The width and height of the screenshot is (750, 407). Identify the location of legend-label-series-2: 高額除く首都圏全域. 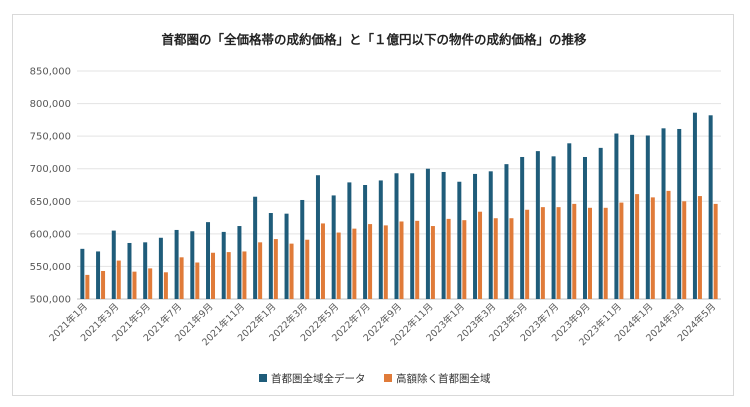
(443, 378).